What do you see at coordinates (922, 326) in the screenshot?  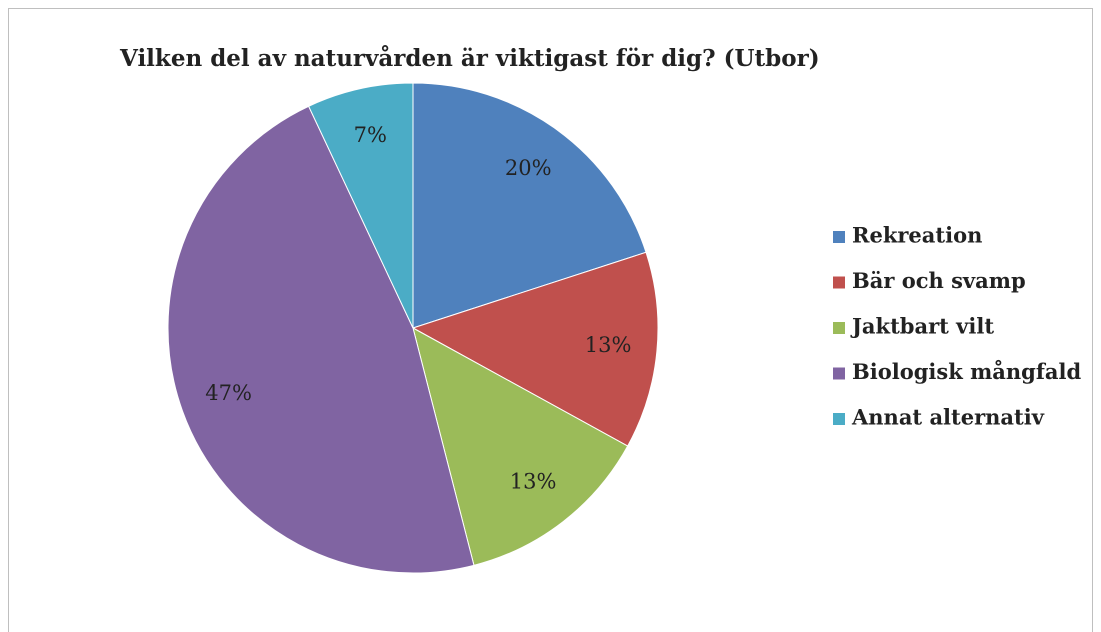 I see `legend-label: Jaktbart vilt` at bounding box center [922, 326].